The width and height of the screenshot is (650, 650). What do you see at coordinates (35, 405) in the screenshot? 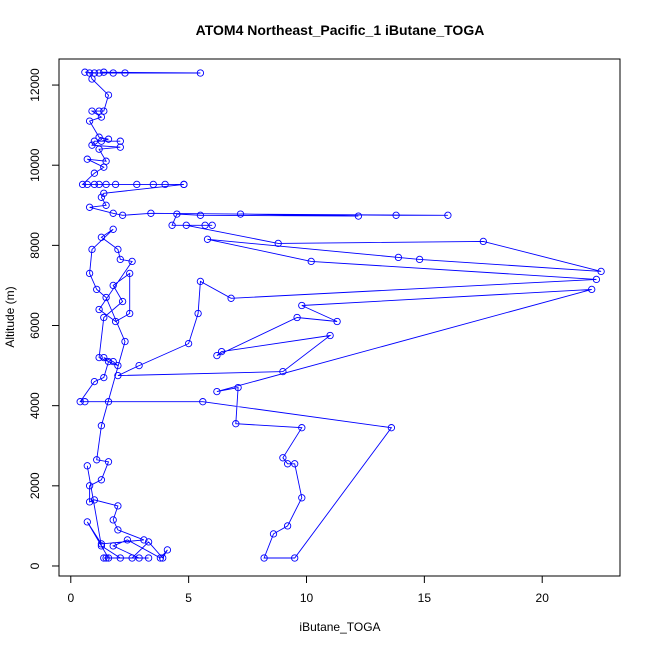
I see `y-tick-label: 4000` at bounding box center [35, 405].